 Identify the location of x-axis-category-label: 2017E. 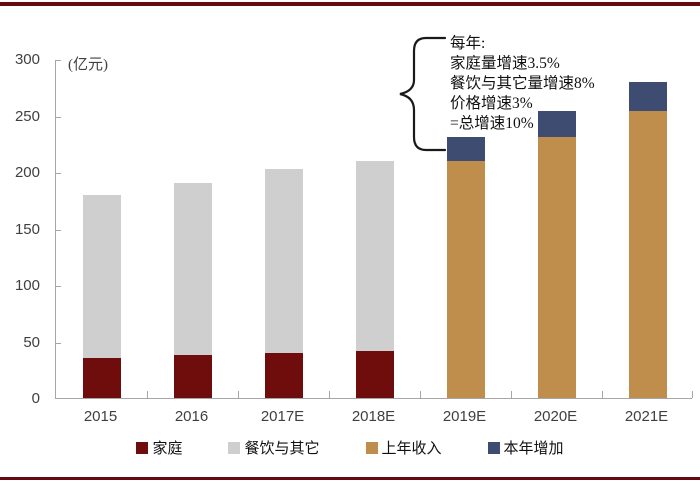
(282, 416).